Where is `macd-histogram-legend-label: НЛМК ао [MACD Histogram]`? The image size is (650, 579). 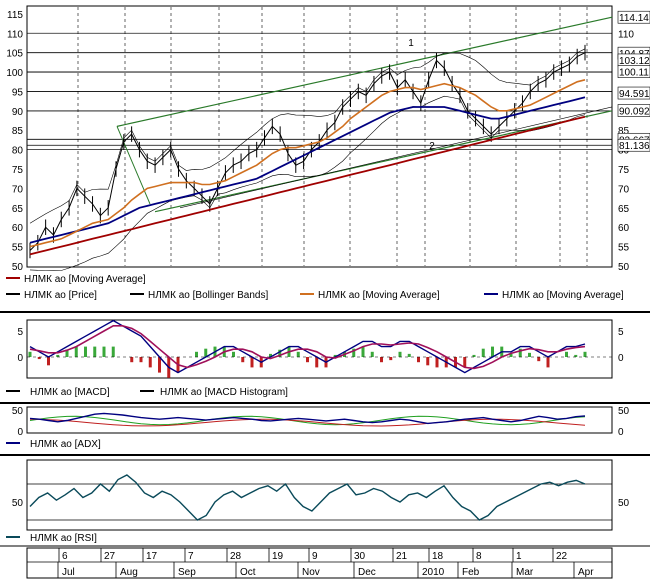
macd-histogram-legend-label: НЛМК ао [MACD Histogram] is located at coordinates (224, 392).